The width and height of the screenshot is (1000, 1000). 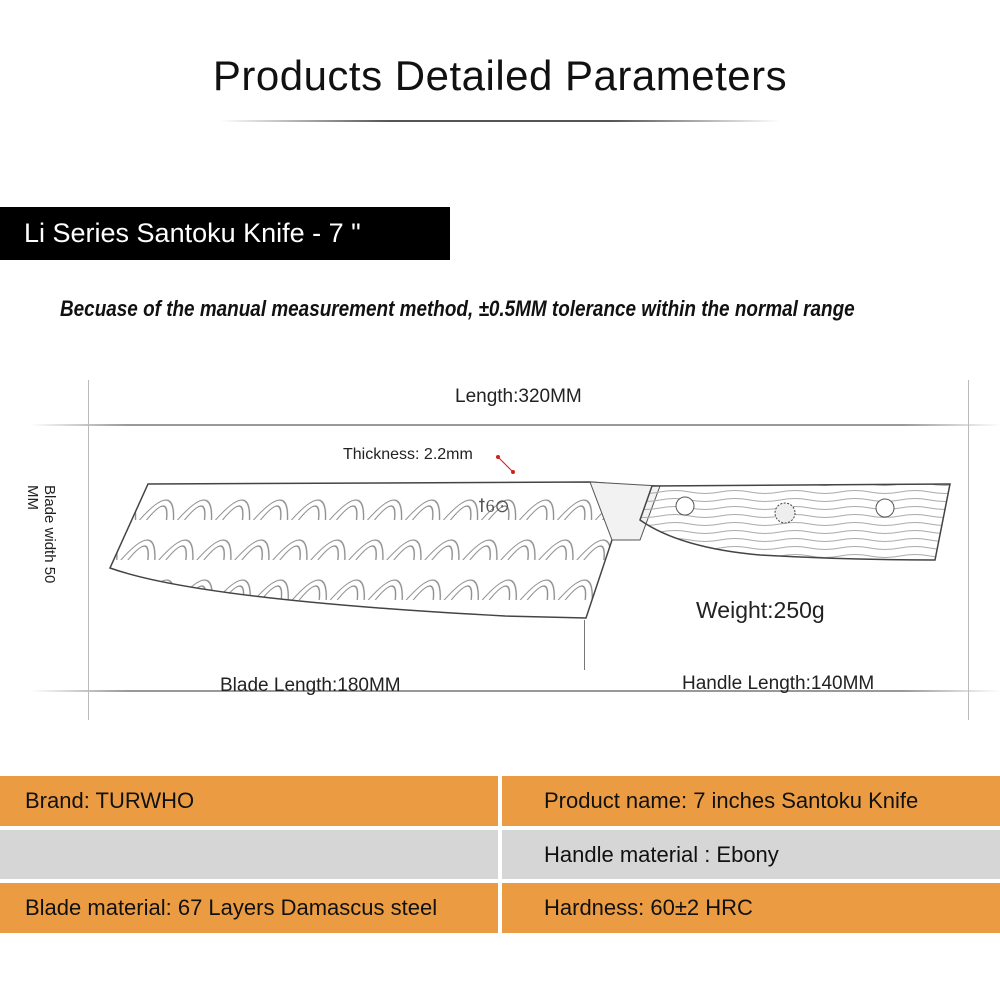 I want to click on dimension-line-bottom, so click(x=515, y=691).